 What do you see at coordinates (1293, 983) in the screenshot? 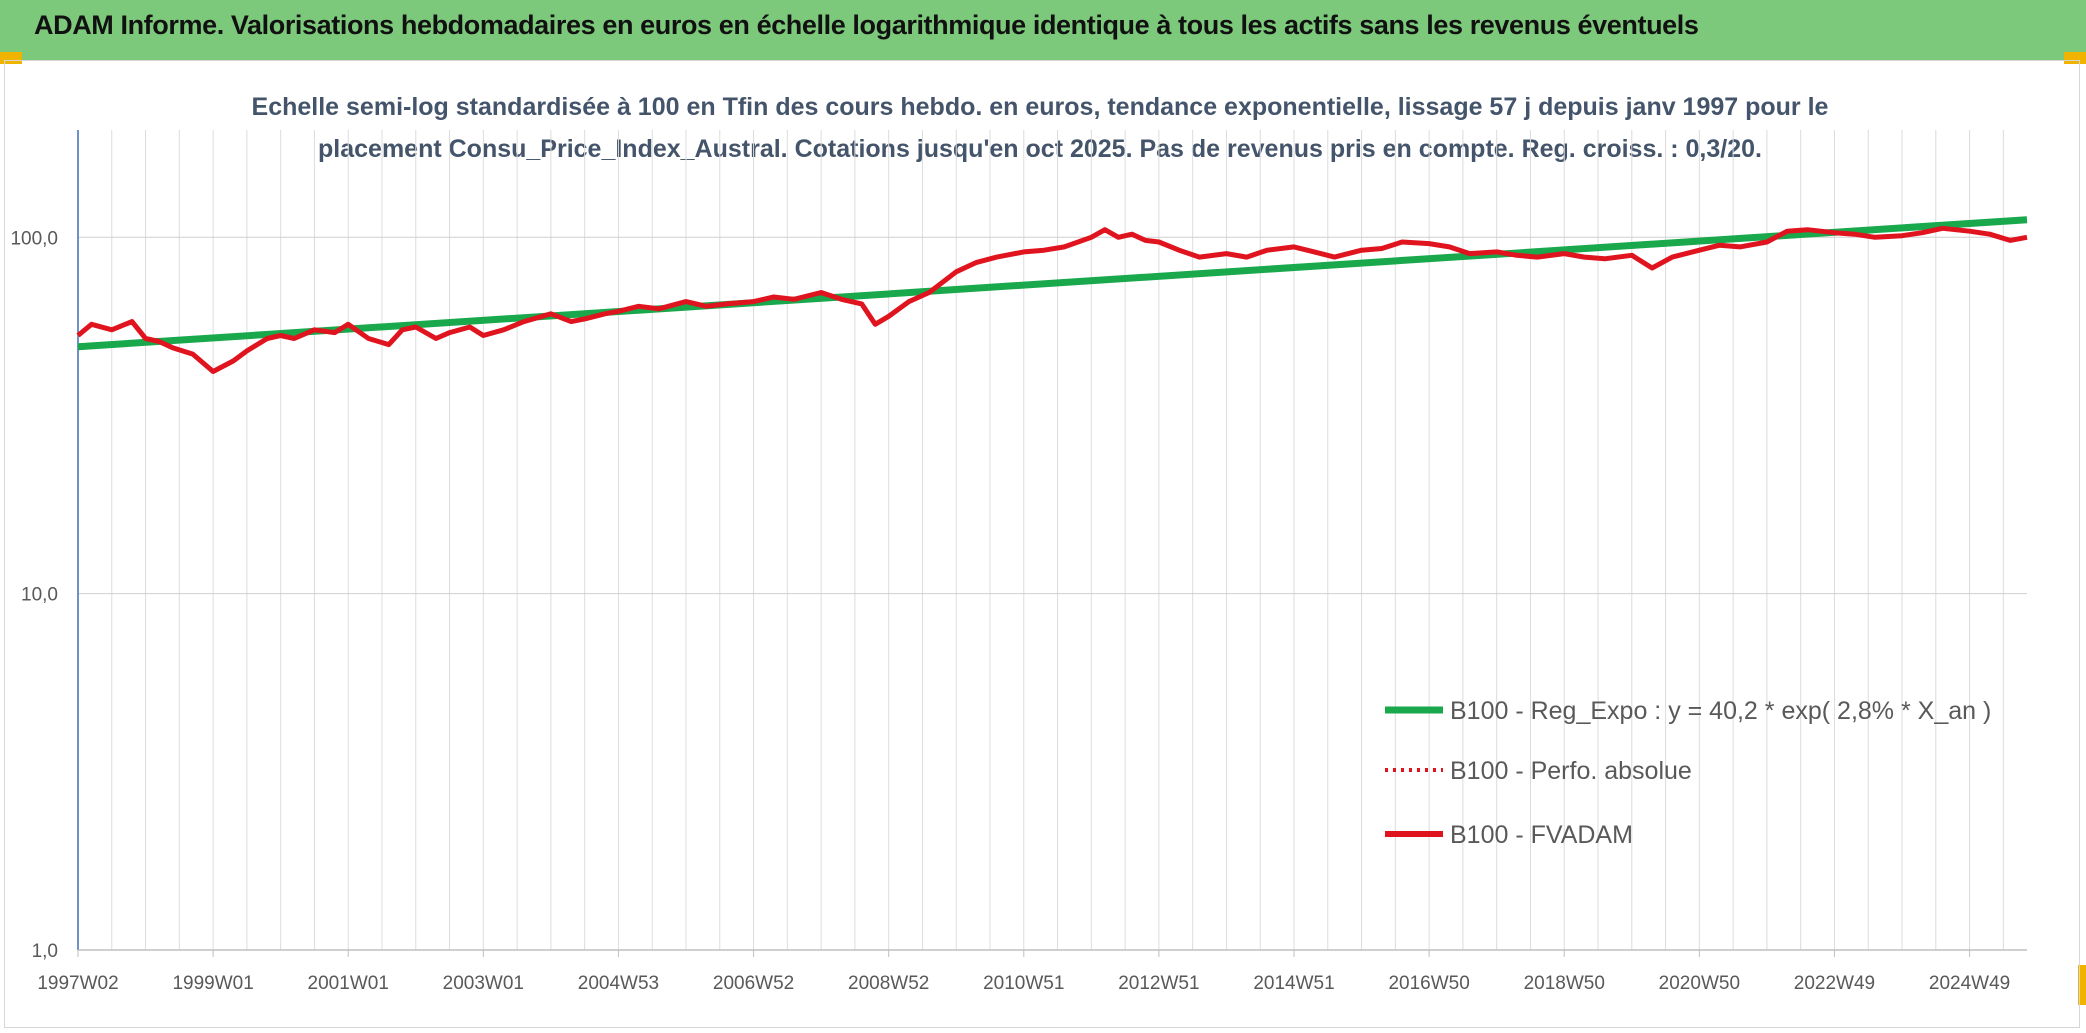
I see `x-tick-label: 2014W51` at bounding box center [1293, 983].